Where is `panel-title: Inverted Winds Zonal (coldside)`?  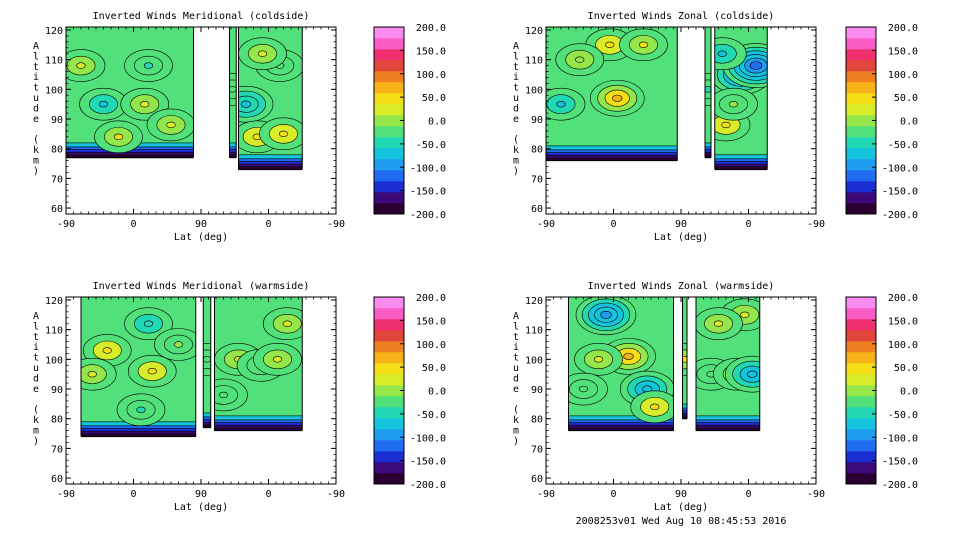 panel-title: Inverted Winds Zonal (coldside) is located at coordinates (681, 16).